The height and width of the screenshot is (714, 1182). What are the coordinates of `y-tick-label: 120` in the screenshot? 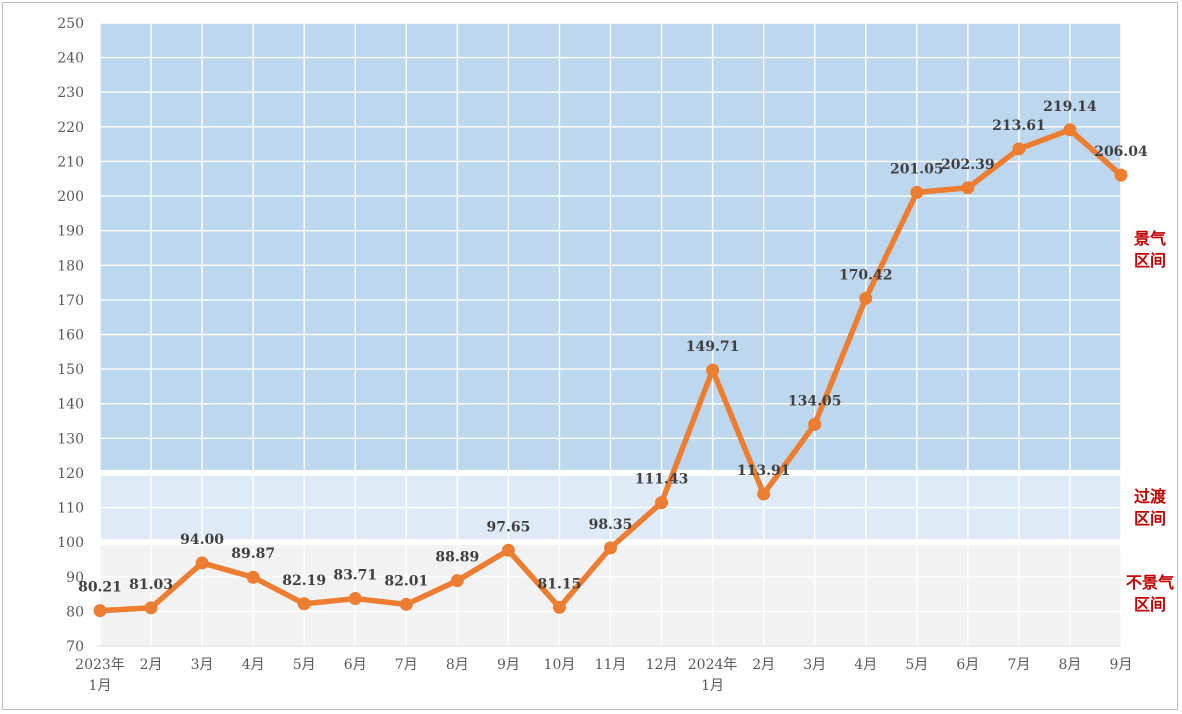 It's located at (70, 474).